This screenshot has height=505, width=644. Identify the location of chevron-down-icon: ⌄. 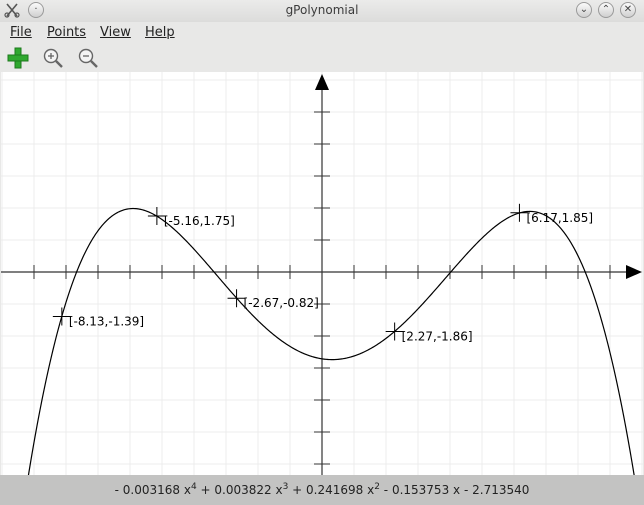
(584, 9).